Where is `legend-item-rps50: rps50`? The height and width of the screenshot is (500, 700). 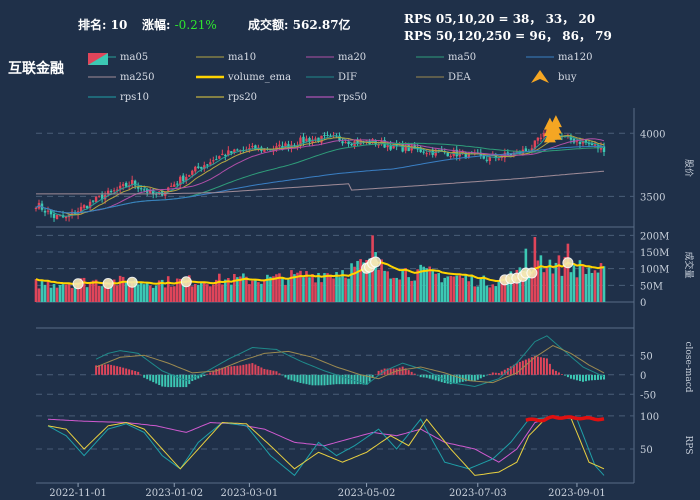
legend-item-rps50: rps50 is located at coordinates (336, 97).